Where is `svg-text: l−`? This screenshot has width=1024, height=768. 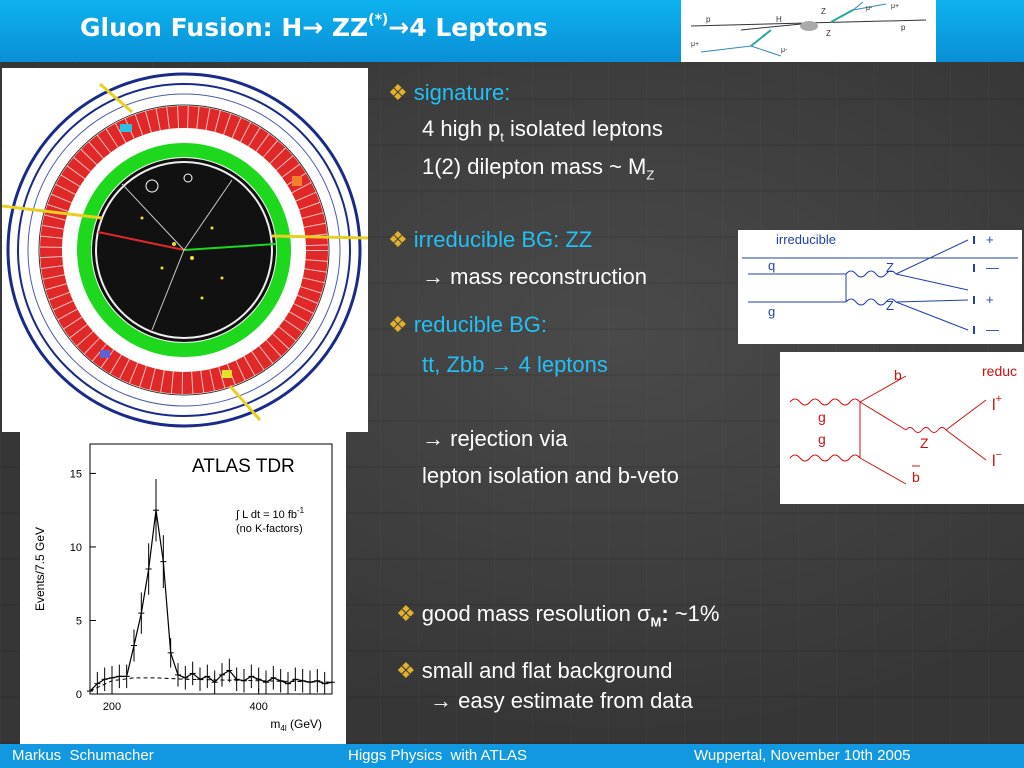
svg-text: l− is located at coordinates (997, 459).